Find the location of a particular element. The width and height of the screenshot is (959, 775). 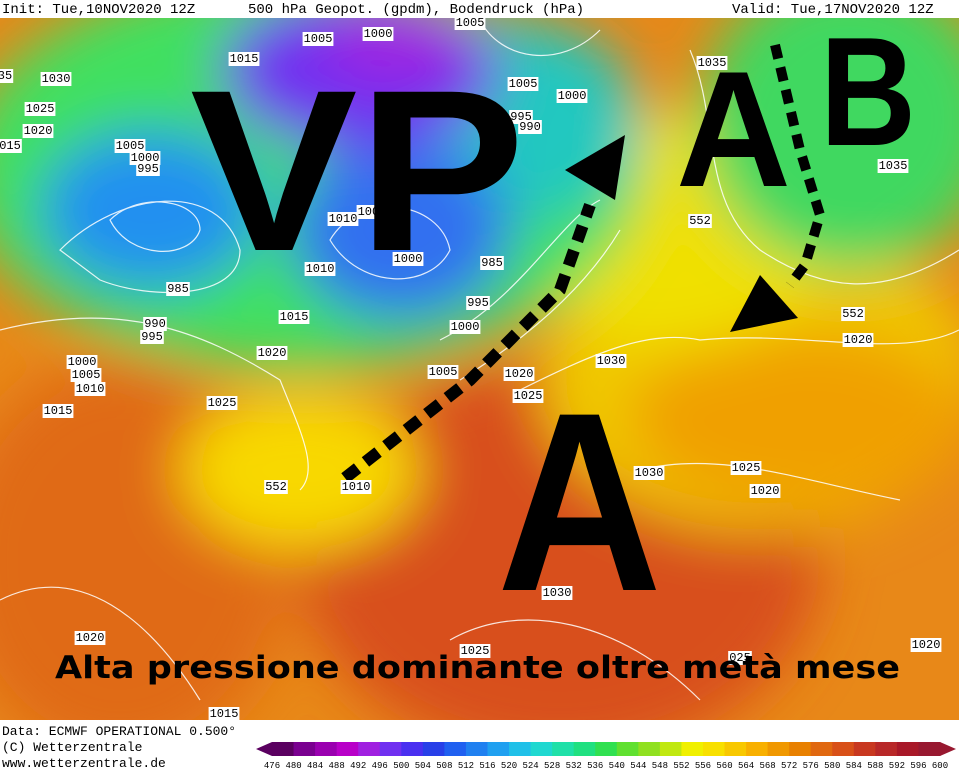

header-init: Init: Tue,10NOV2020 12Z is located at coordinates (98, 10).